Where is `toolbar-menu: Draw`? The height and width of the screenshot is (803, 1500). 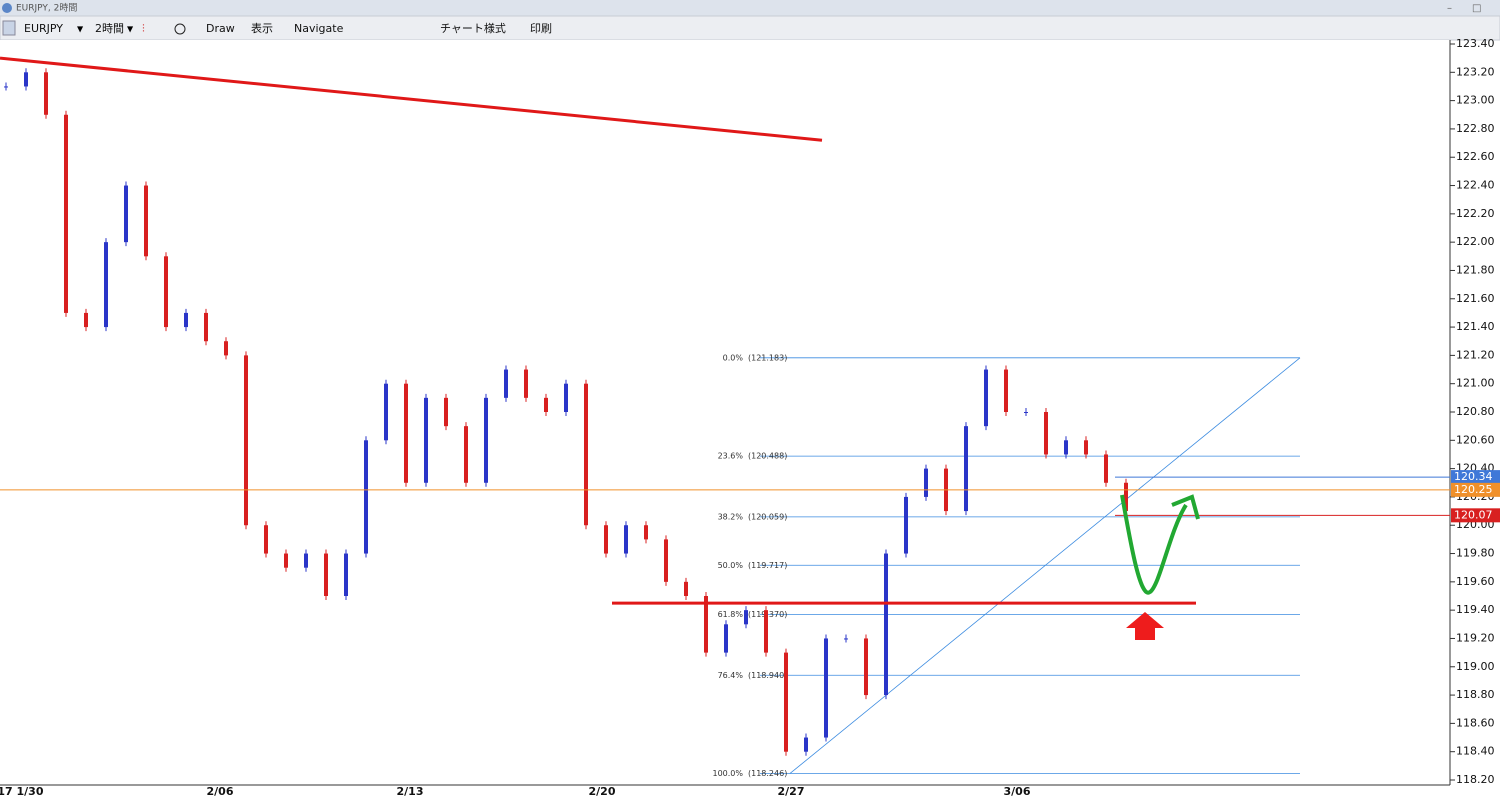 toolbar-menu: Draw is located at coordinates (220, 28).